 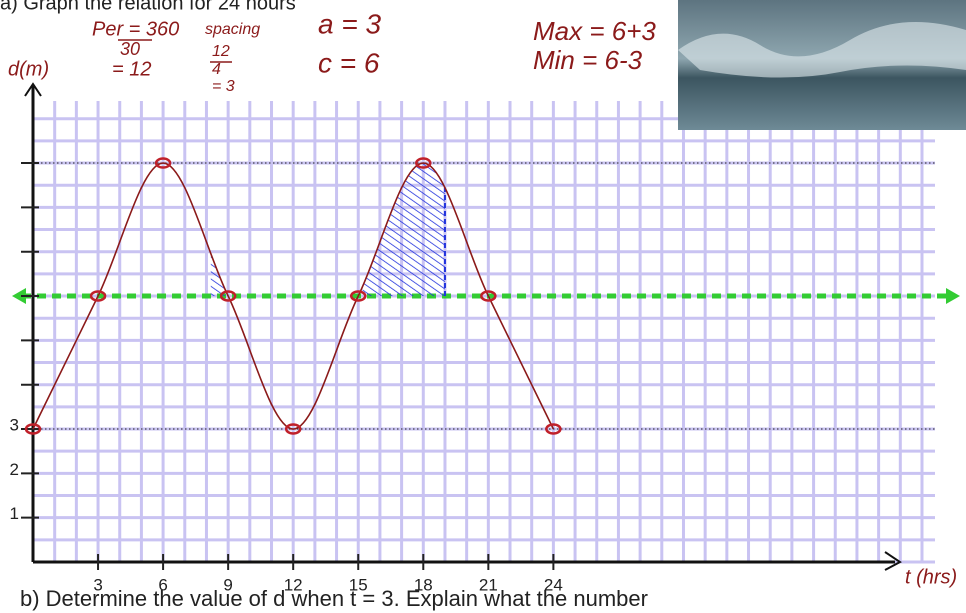 What do you see at coordinates (14, 469) in the screenshot?
I see `y-tick-label: 2` at bounding box center [14, 469].